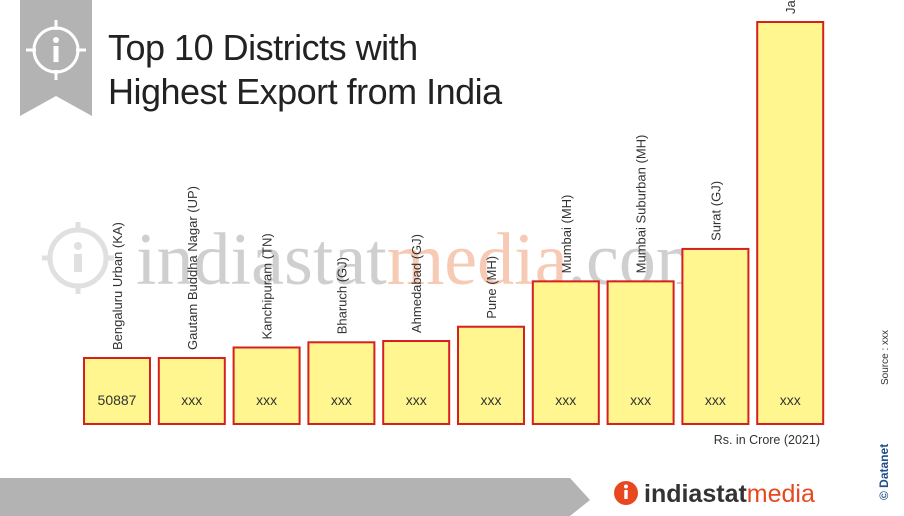 The image size is (904, 516). I want to click on footer-brand: indiastatmedia, so click(729, 494).